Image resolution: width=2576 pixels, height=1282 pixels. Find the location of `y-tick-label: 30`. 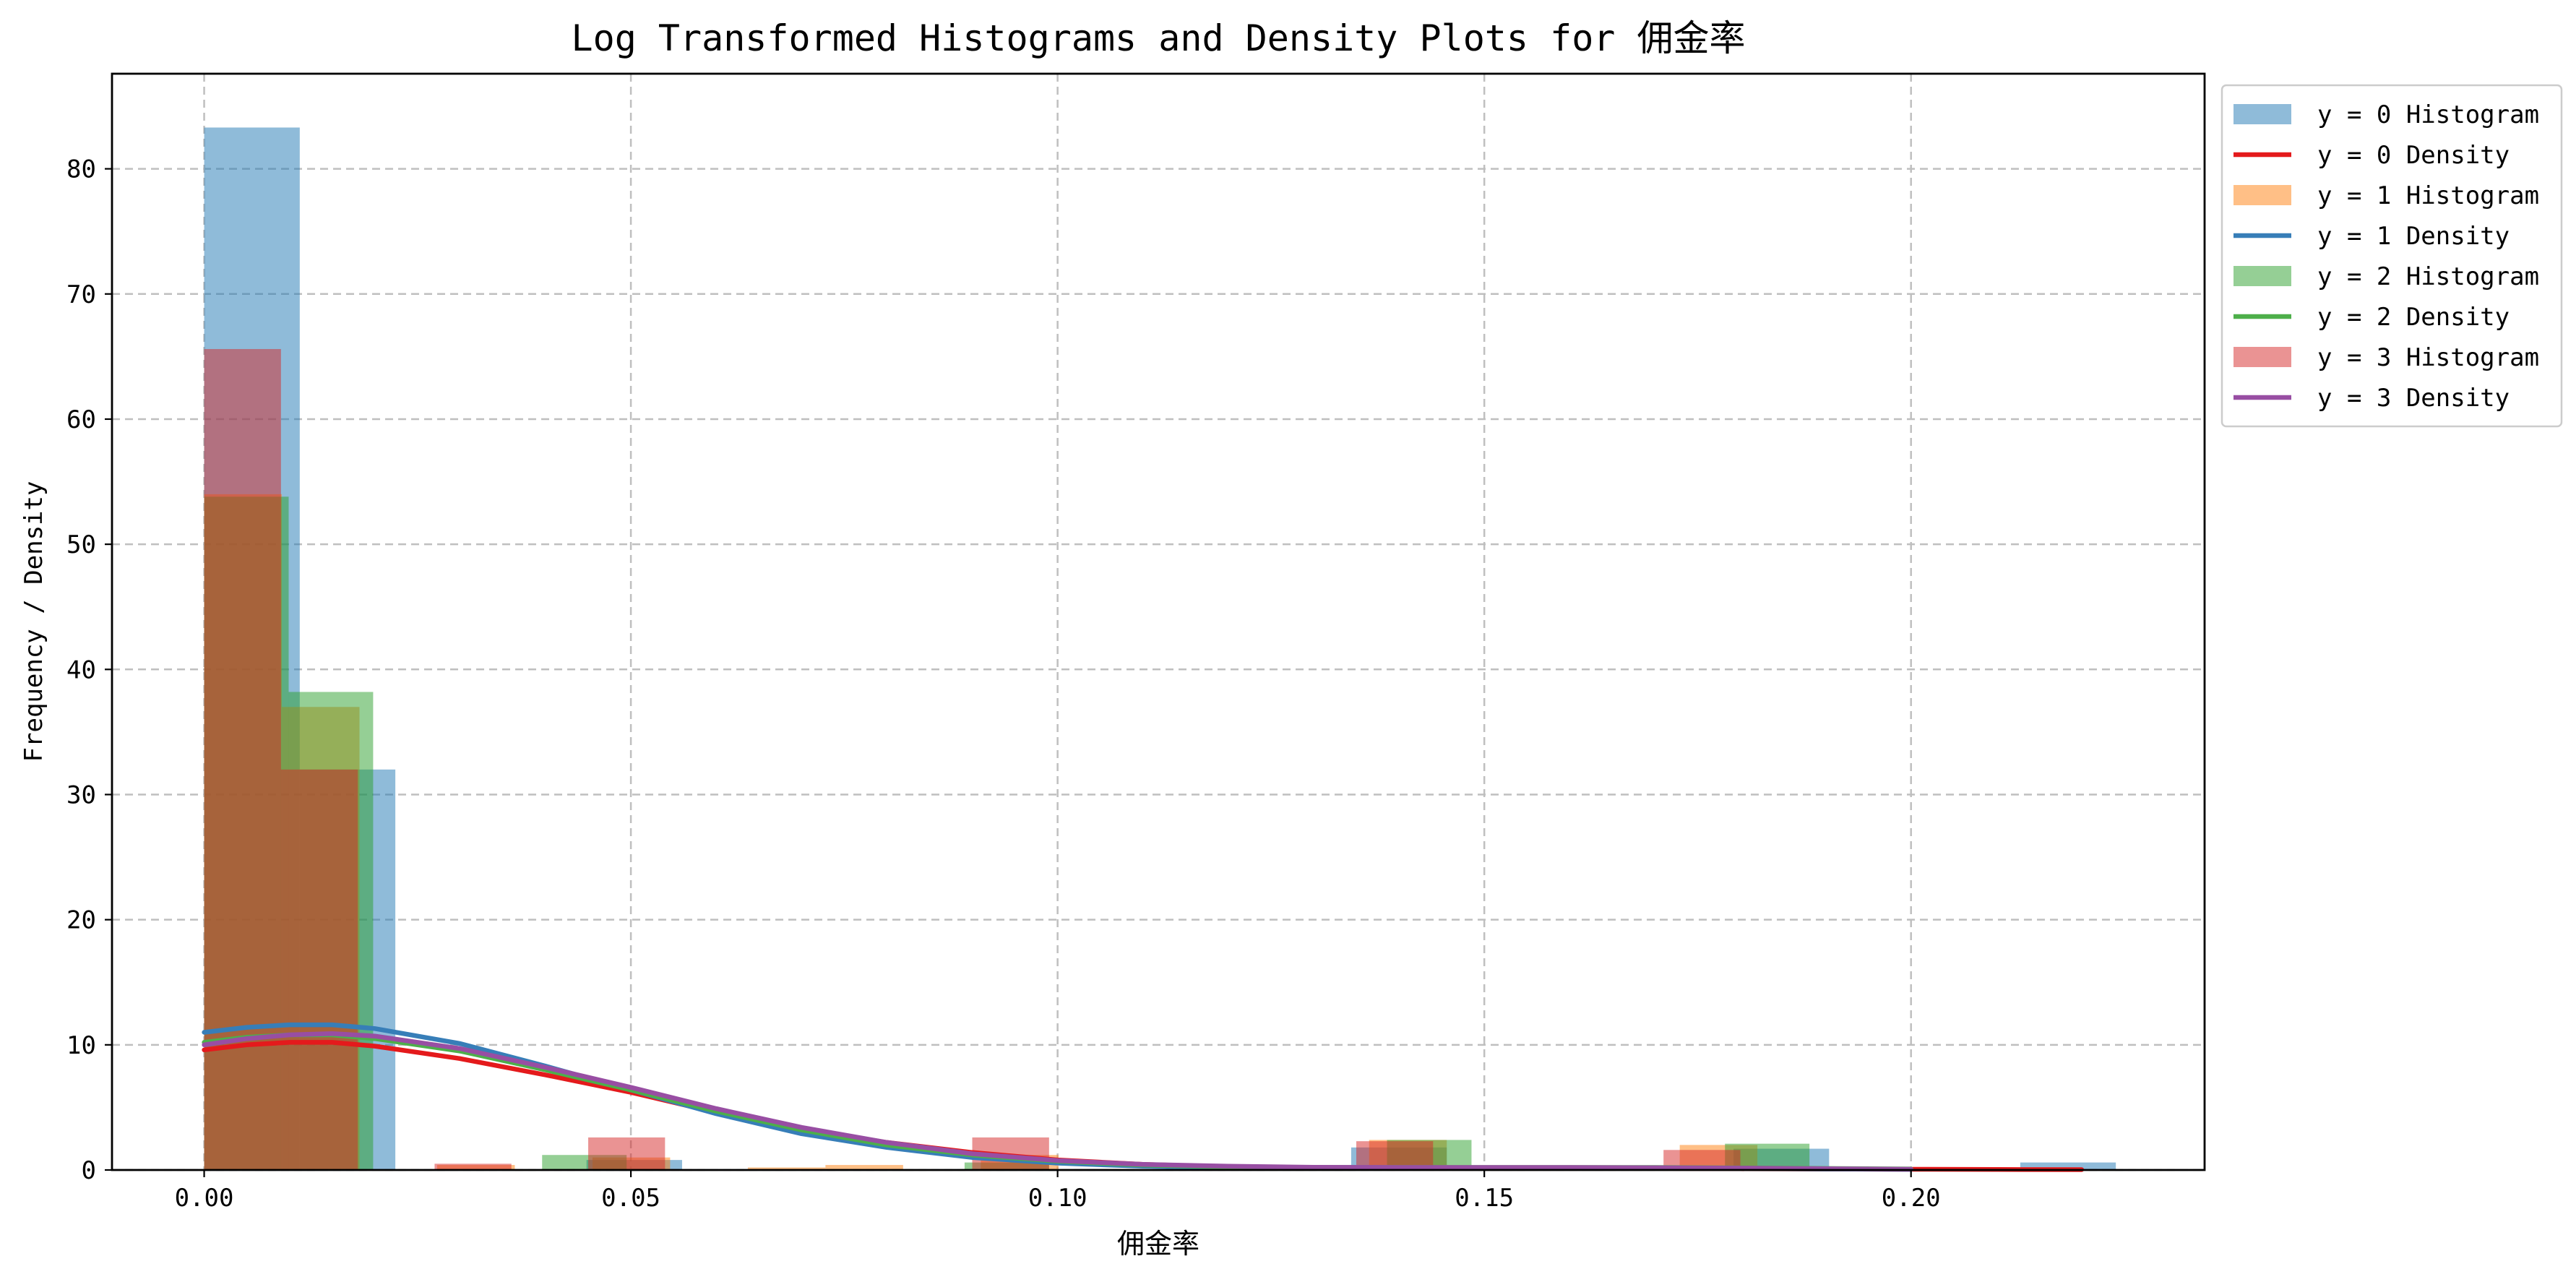

y-tick-label: 30 is located at coordinates (81, 794).